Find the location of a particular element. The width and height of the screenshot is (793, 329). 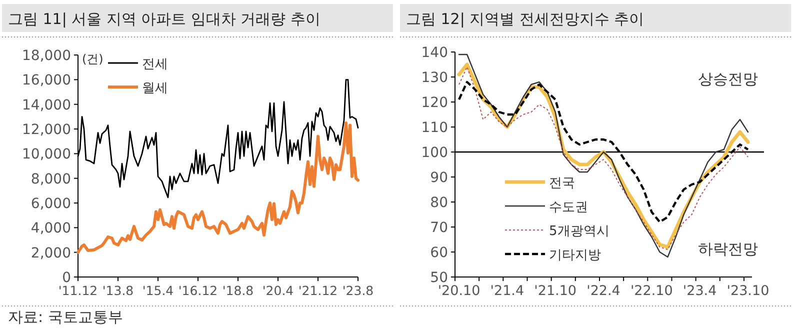

y-tick-label: 16,000 is located at coordinates (46, 80).